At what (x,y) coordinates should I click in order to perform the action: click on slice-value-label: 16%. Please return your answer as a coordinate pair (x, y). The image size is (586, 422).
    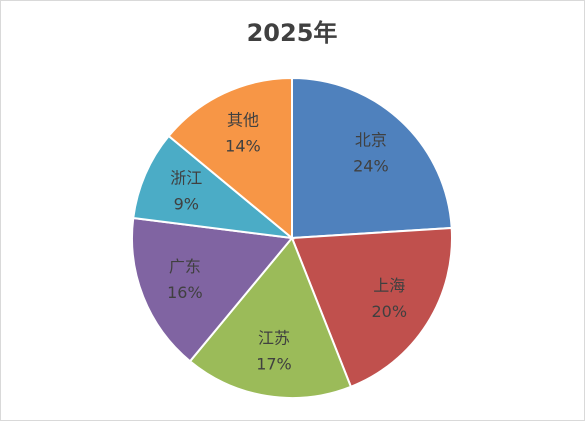
    Looking at the image, I should click on (185, 292).